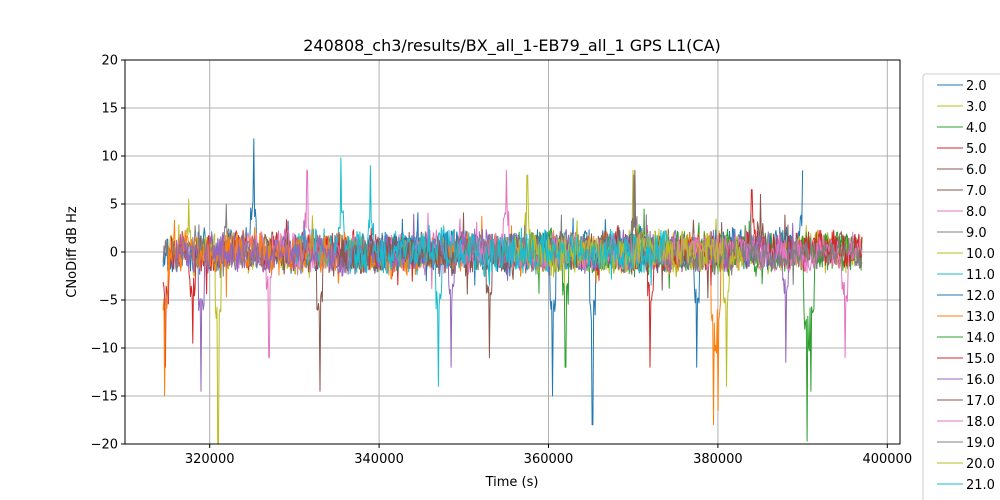 This screenshot has width=1000, height=500. What do you see at coordinates (976, 170) in the screenshot?
I see `legend-label: 6.0` at bounding box center [976, 170].